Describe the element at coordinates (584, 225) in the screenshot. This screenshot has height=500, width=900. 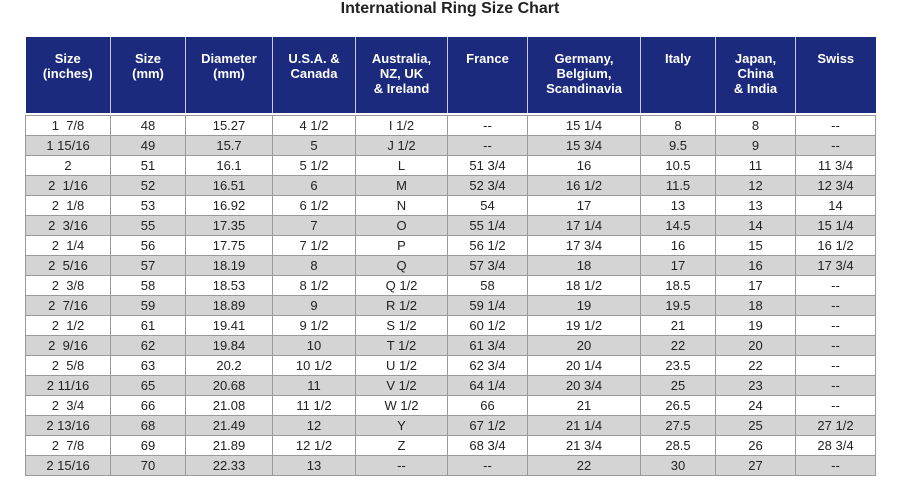
I see `table-cell: 17 1/4` at that location.